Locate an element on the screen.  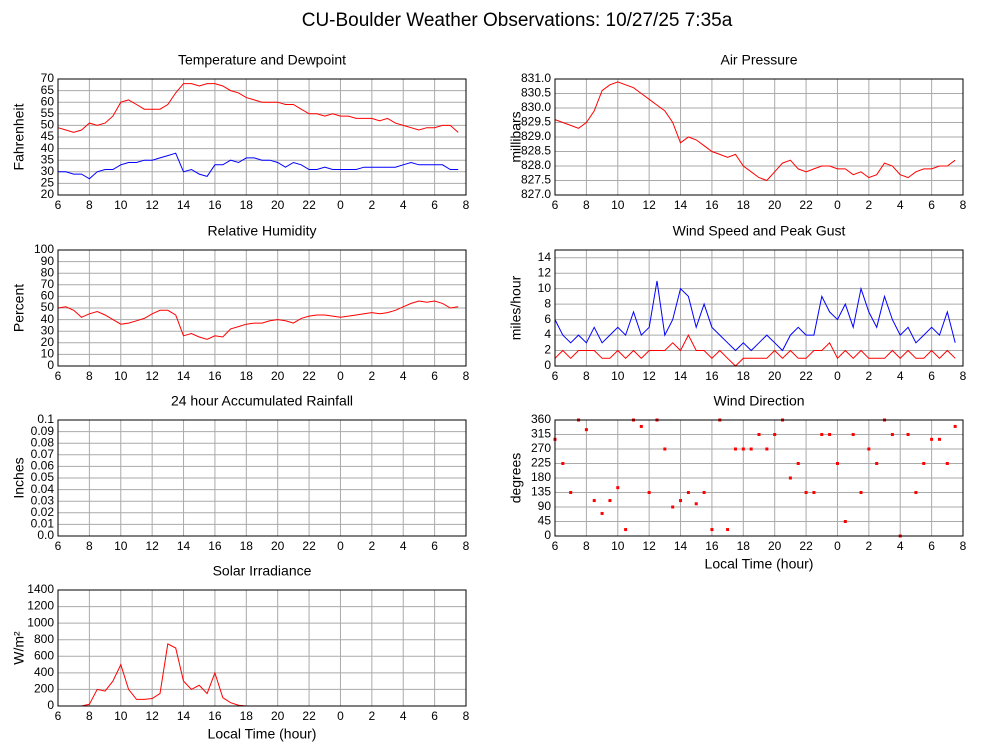
y-tick-label: 827.0 is located at coordinates (536, 194).